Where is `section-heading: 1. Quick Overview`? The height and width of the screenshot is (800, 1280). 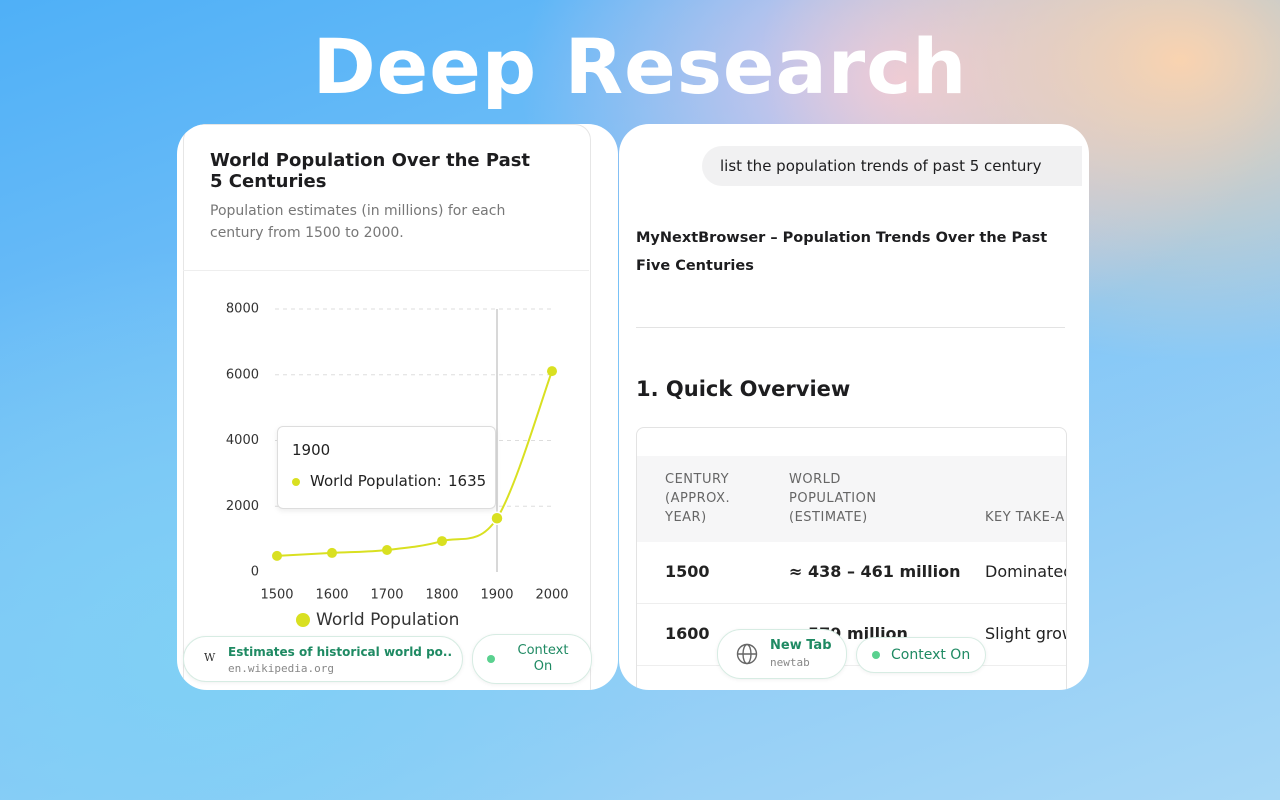 section-heading: 1. Quick Overview is located at coordinates (743, 389).